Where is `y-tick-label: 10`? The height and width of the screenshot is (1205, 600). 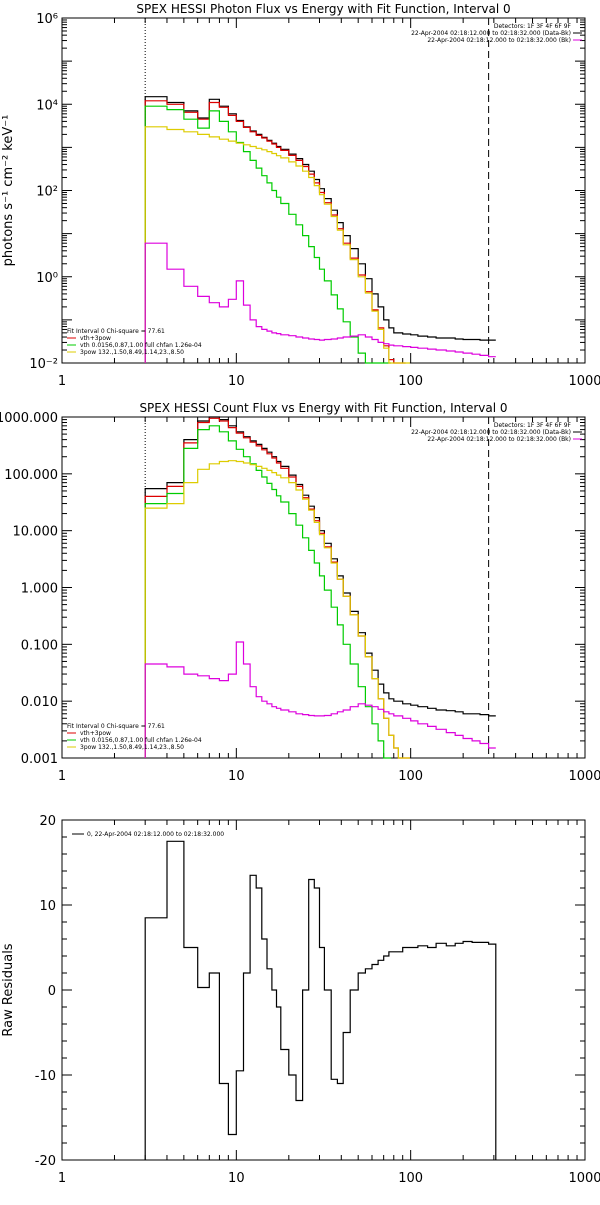
y-tick-label: 10 is located at coordinates (47, 906).